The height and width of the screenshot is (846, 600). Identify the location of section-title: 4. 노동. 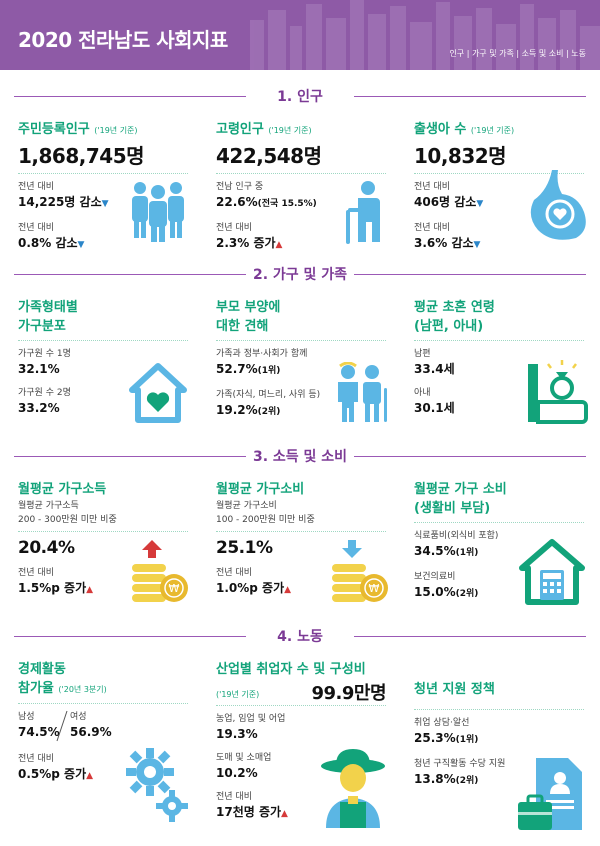
(300, 637).